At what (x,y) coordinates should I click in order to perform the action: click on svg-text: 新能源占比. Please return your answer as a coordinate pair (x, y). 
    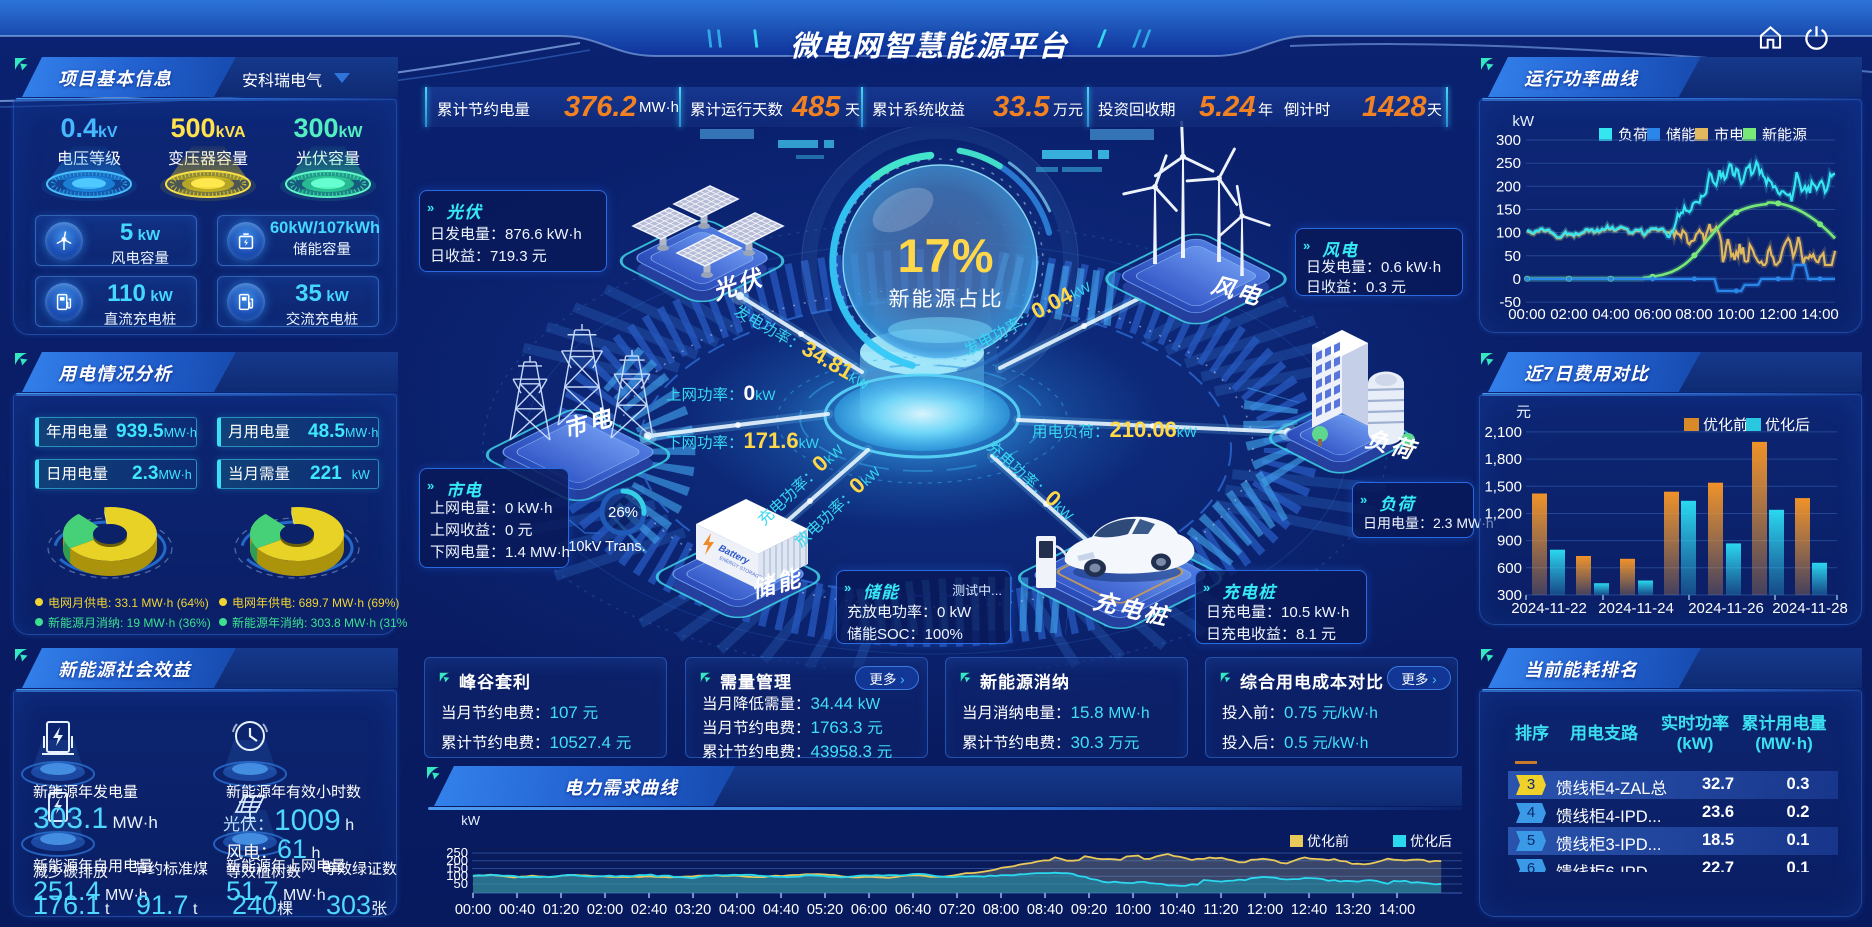
    Looking at the image, I should click on (946, 299).